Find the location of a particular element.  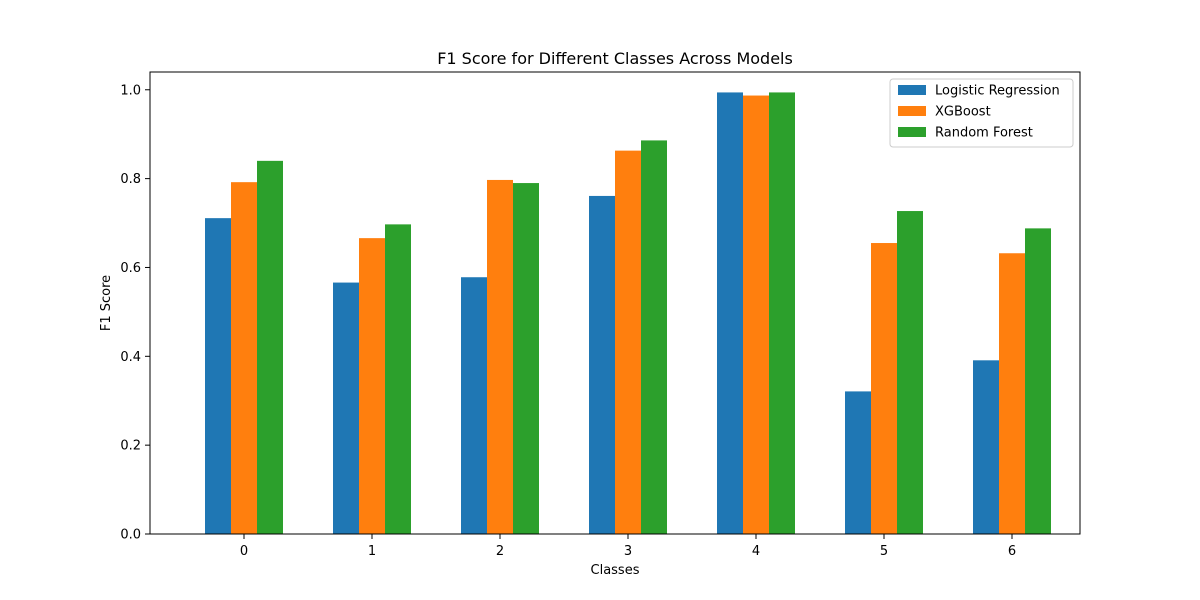

legend-box is located at coordinates (981, 113).